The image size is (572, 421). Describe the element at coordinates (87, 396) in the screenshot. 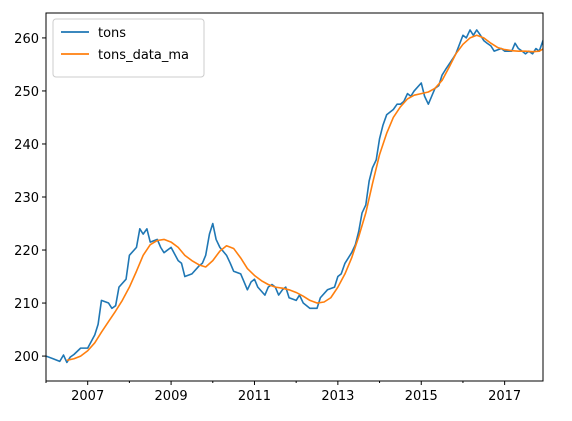

I see `x-tick-label: 2007` at that location.